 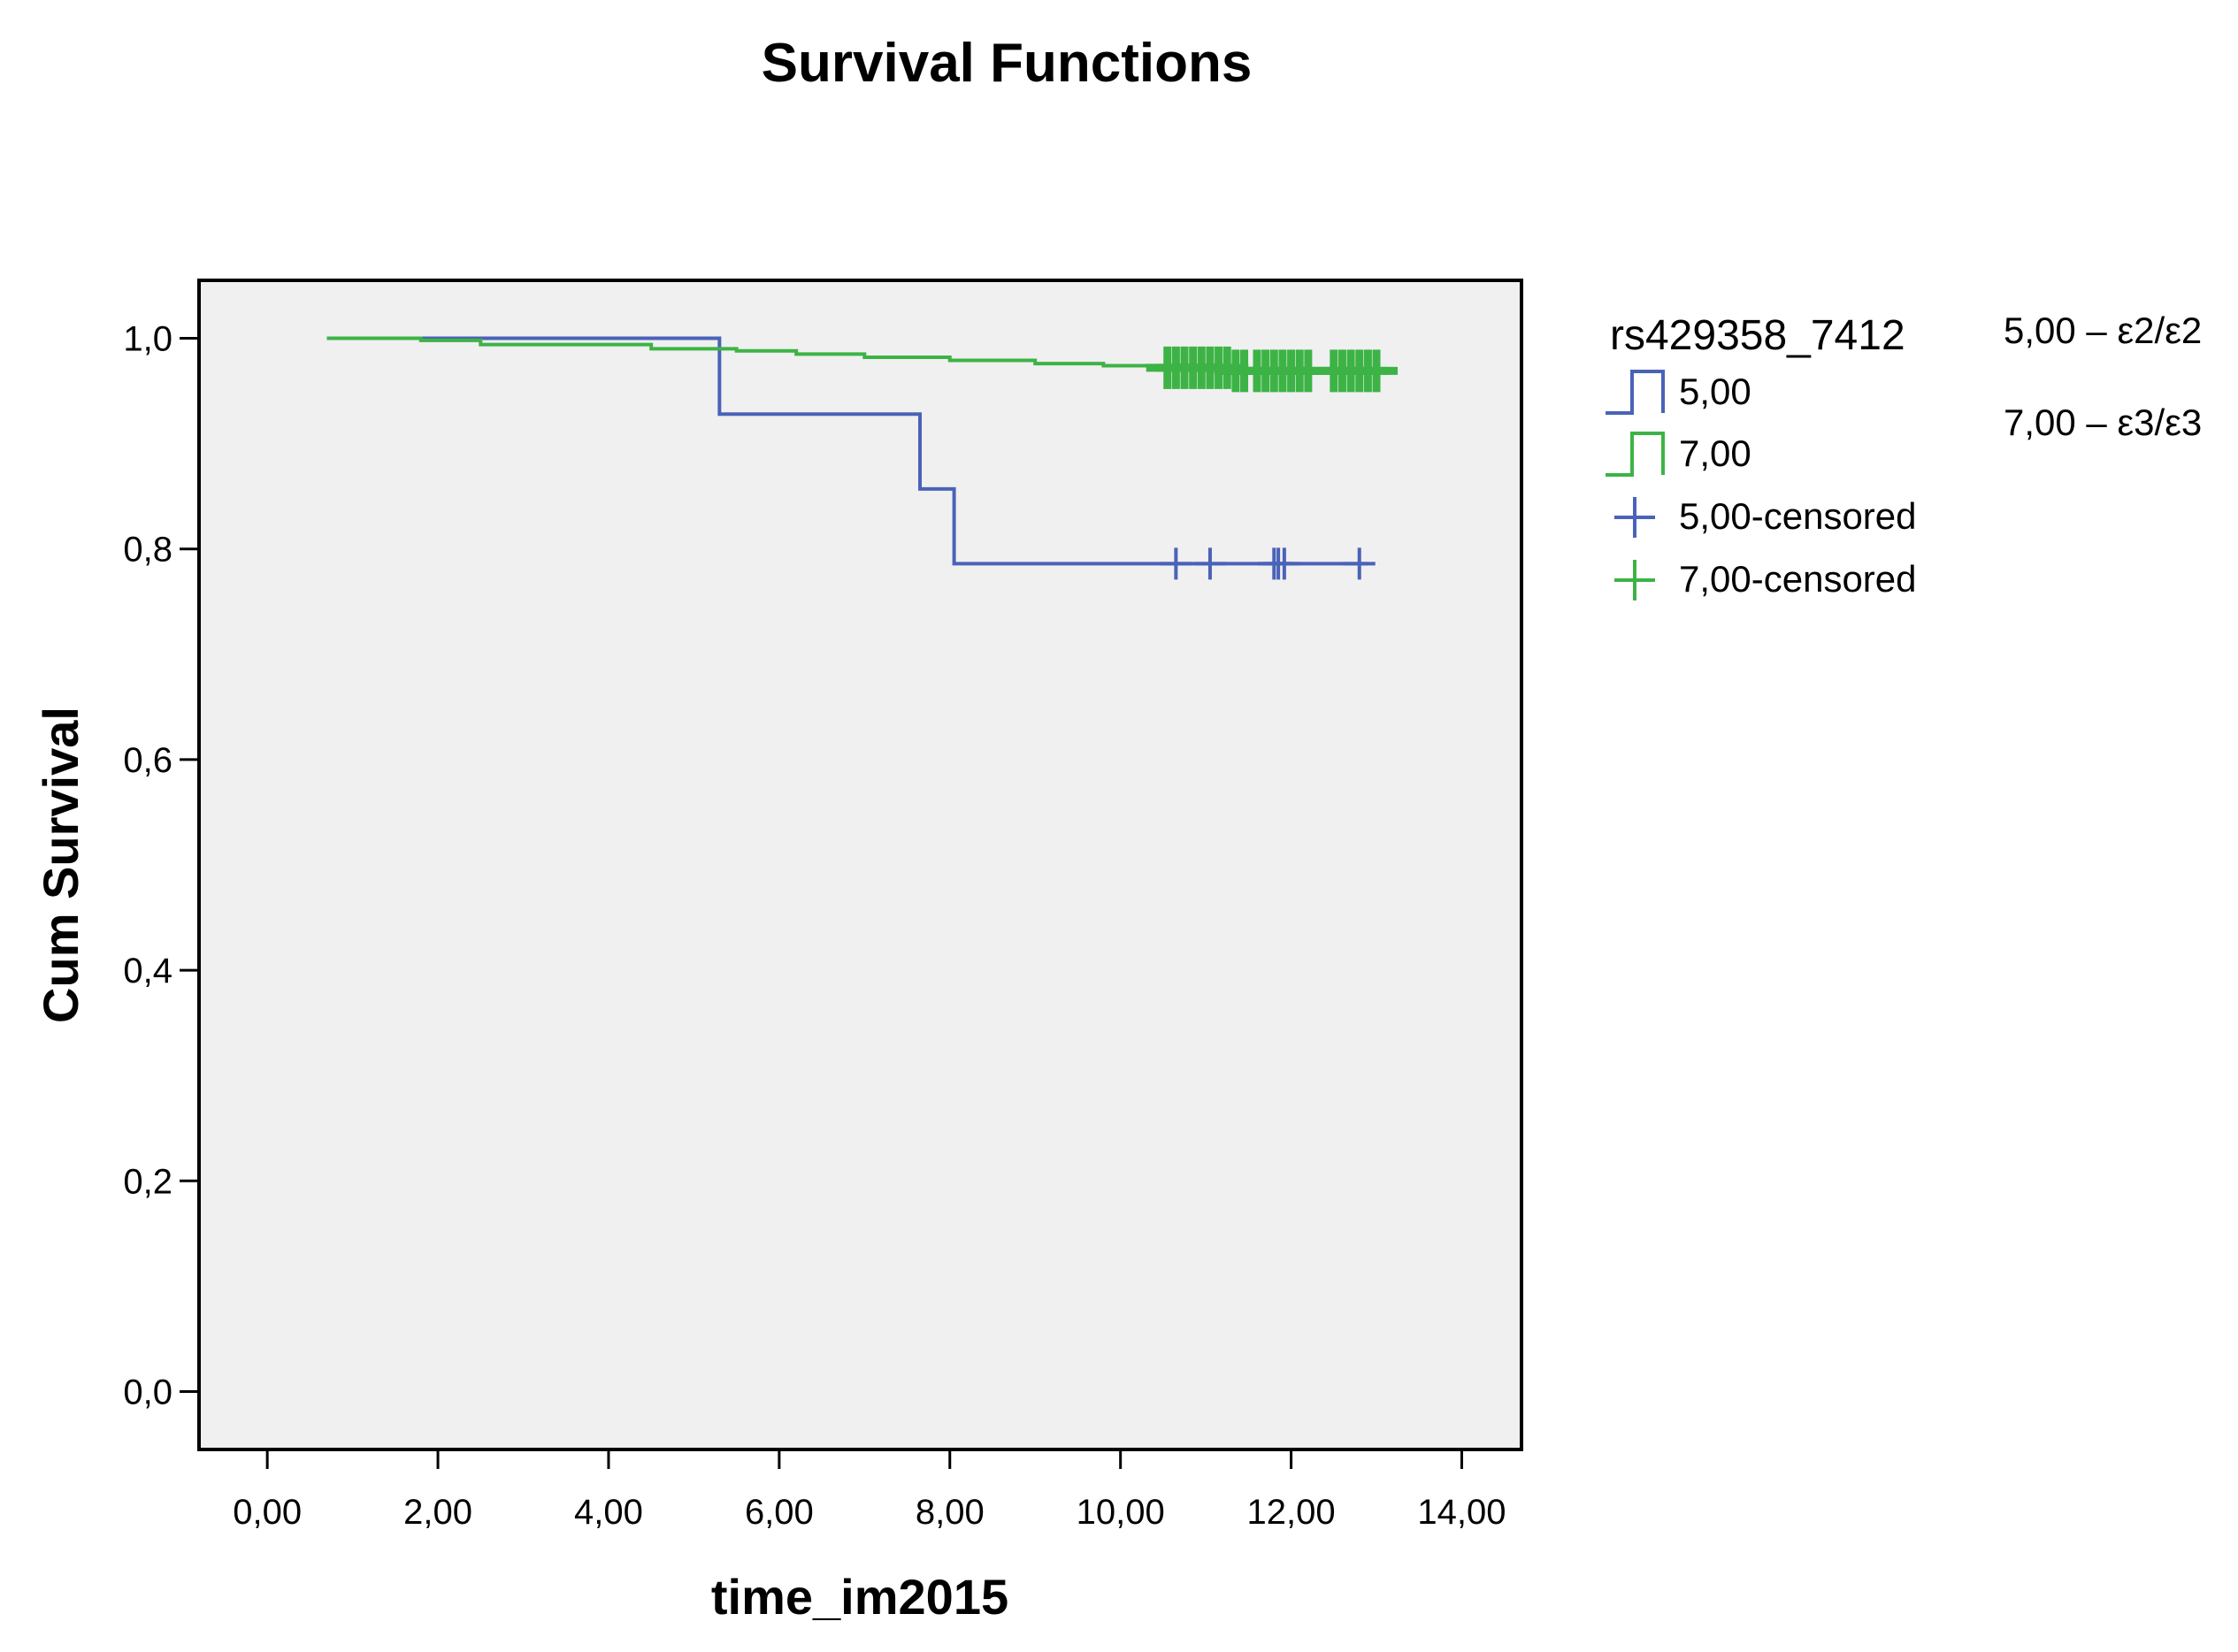 I want to click on x-axis: 0,00 2,00 4,00 6,00 8,00 10,00 12,00 14,00, so click(x=869, y=1490).